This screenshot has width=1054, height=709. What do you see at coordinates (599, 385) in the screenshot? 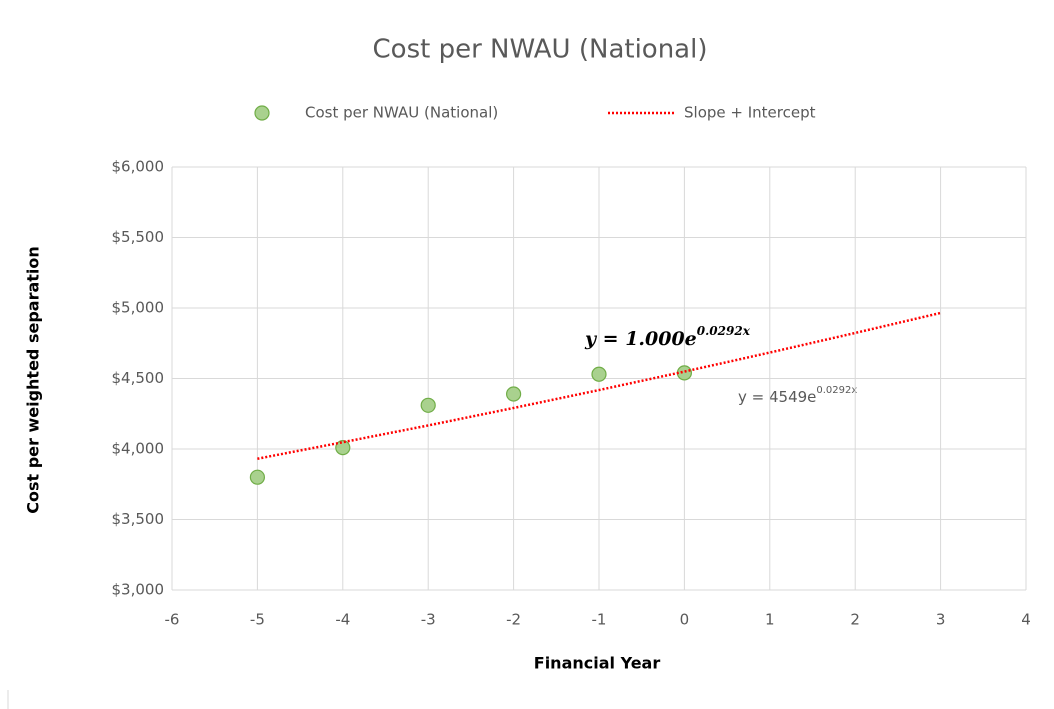
I see `trend-line` at bounding box center [599, 385].